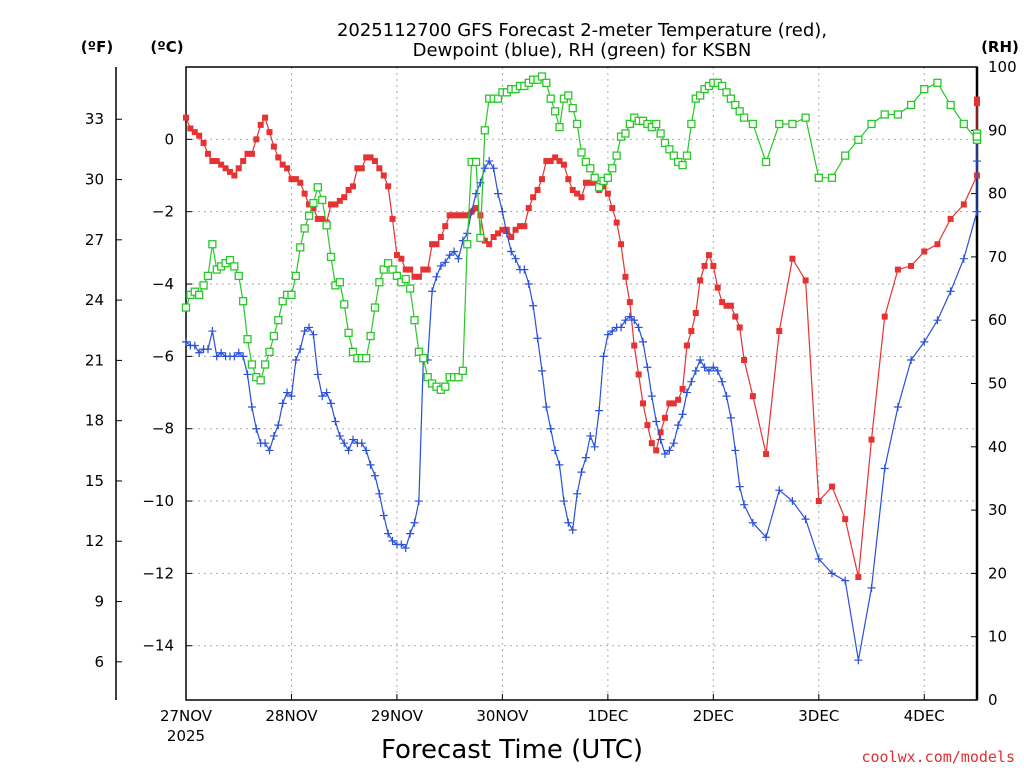  I want to click on unit-rh: (RH), so click(1000, 47).